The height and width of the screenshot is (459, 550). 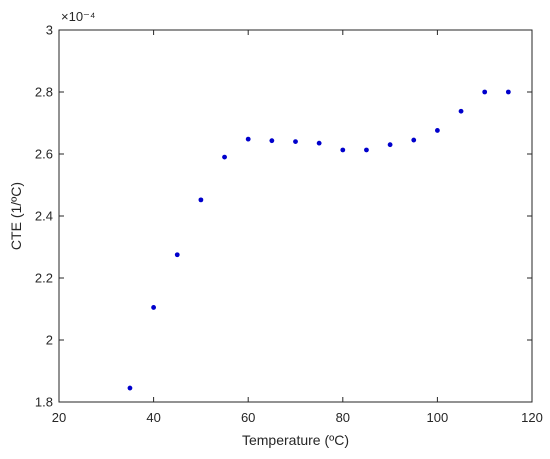 I want to click on y-tick-label: 1.8, so click(x=44, y=402).